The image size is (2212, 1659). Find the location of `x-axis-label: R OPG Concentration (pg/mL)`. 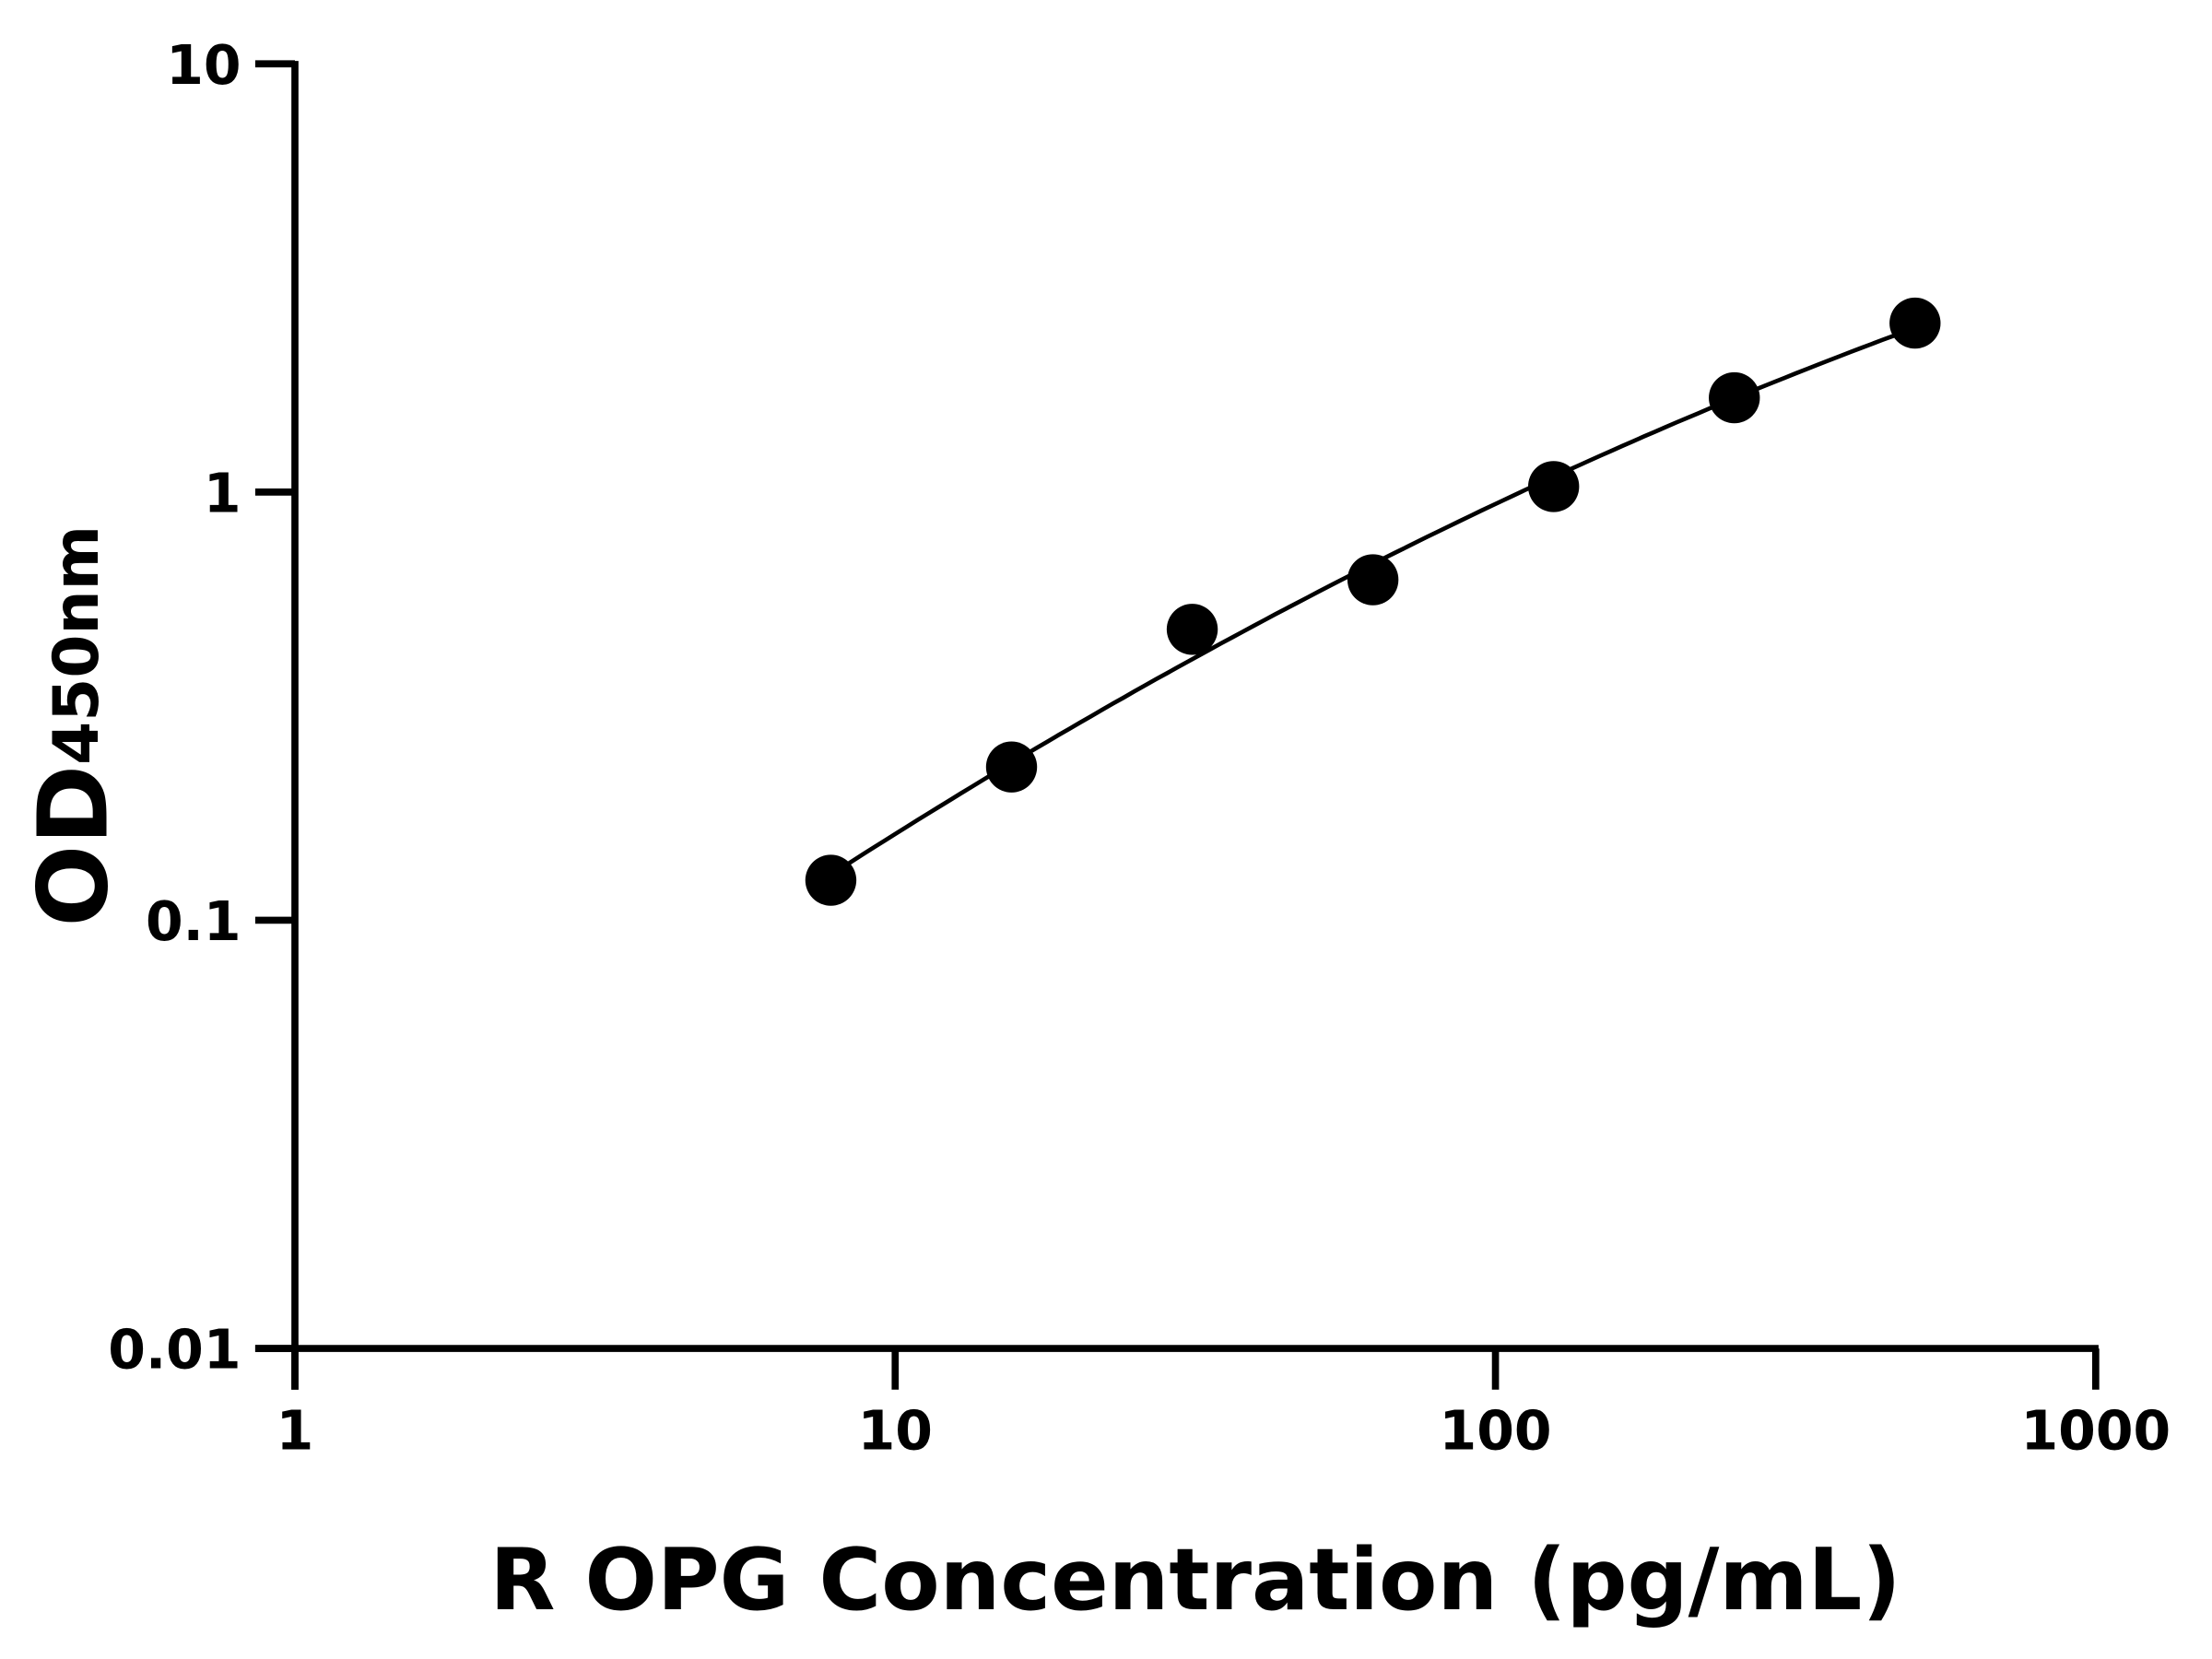

x-axis-label: R OPG Concentration (pg/mL) is located at coordinates (1194, 1580).